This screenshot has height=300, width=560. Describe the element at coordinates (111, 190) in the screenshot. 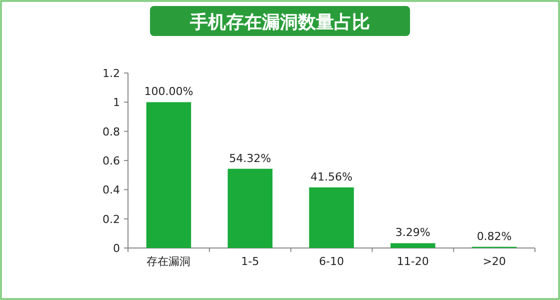

I see `y-tick-label: 0.4` at that location.